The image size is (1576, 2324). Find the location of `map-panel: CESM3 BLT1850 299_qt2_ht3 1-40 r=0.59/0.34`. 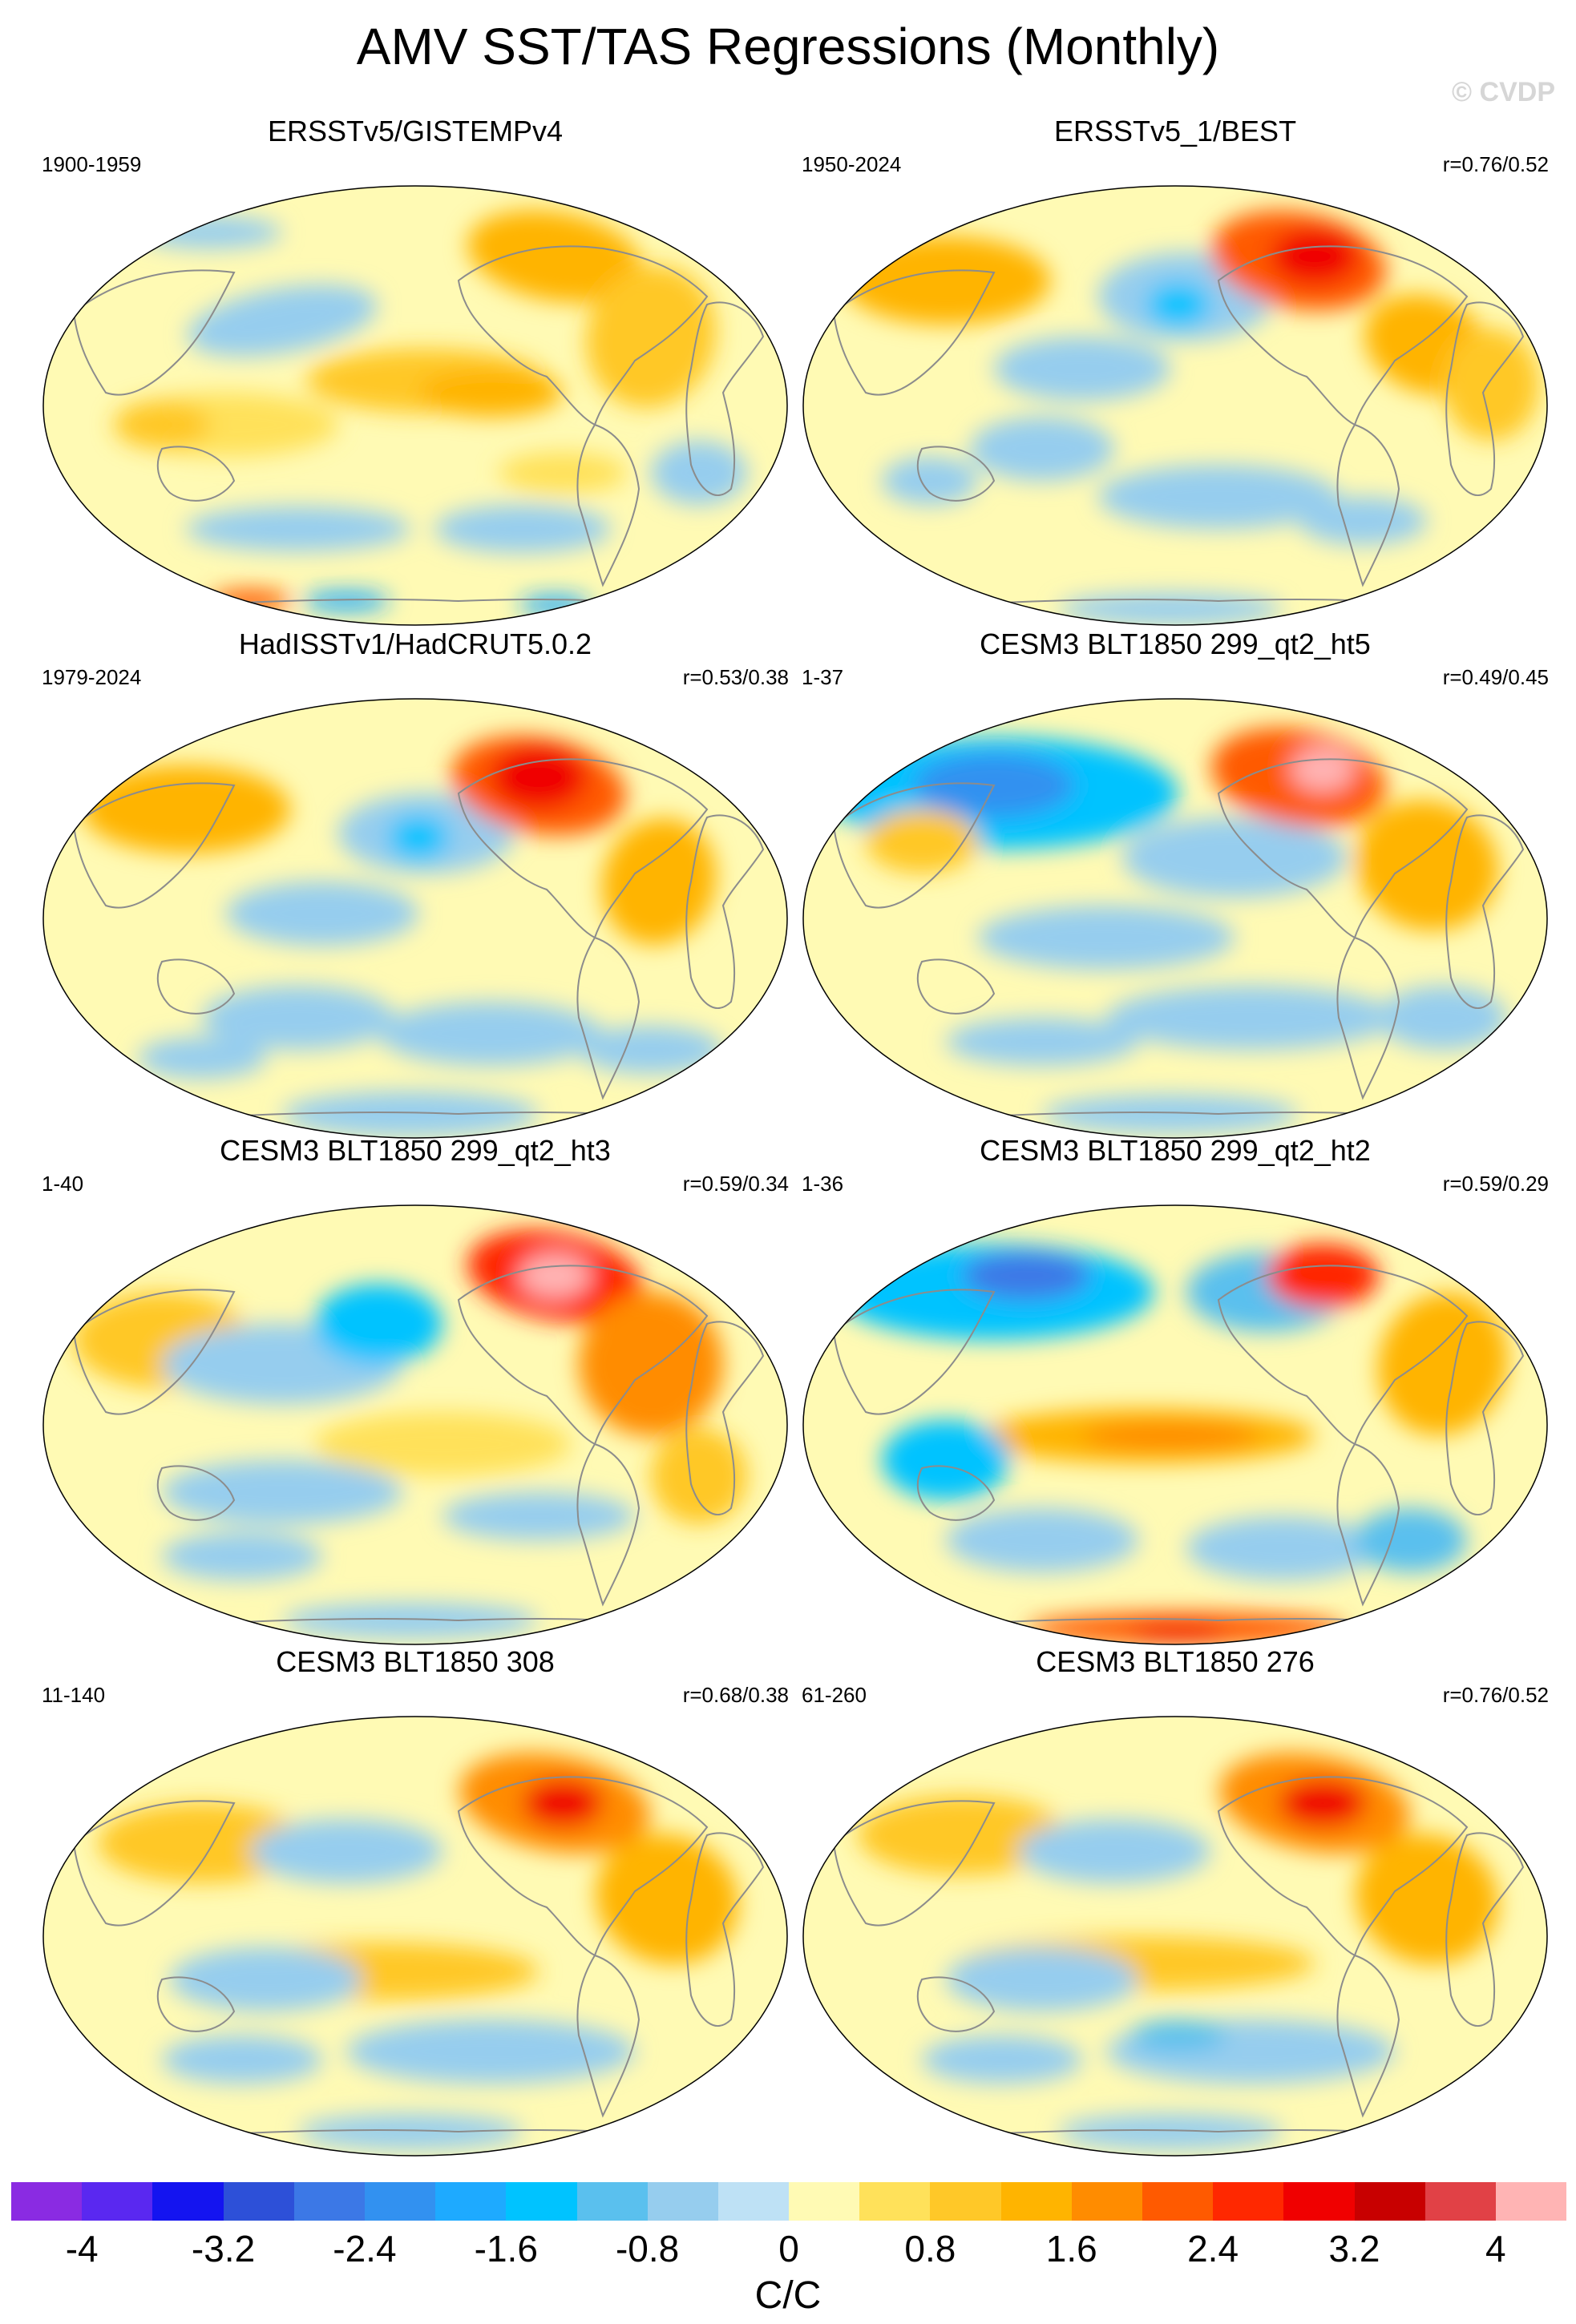

map-panel: CESM3 BLT1850 299_qt2_ht3 1-40 r=0.59/0.34 is located at coordinates (415, 1389).